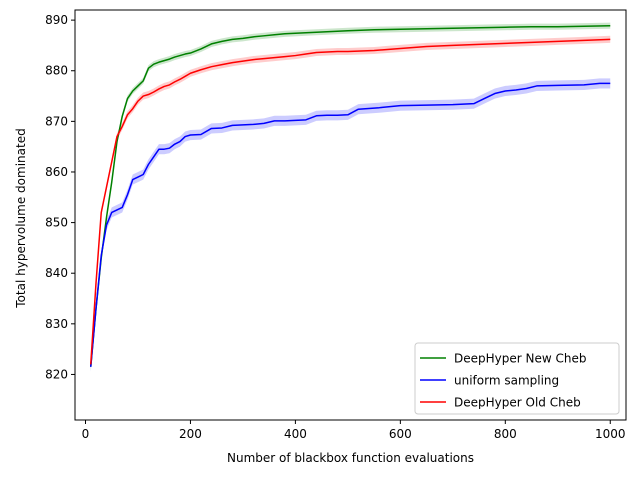  I want to click on x-tick-label: 200, so click(190, 434).